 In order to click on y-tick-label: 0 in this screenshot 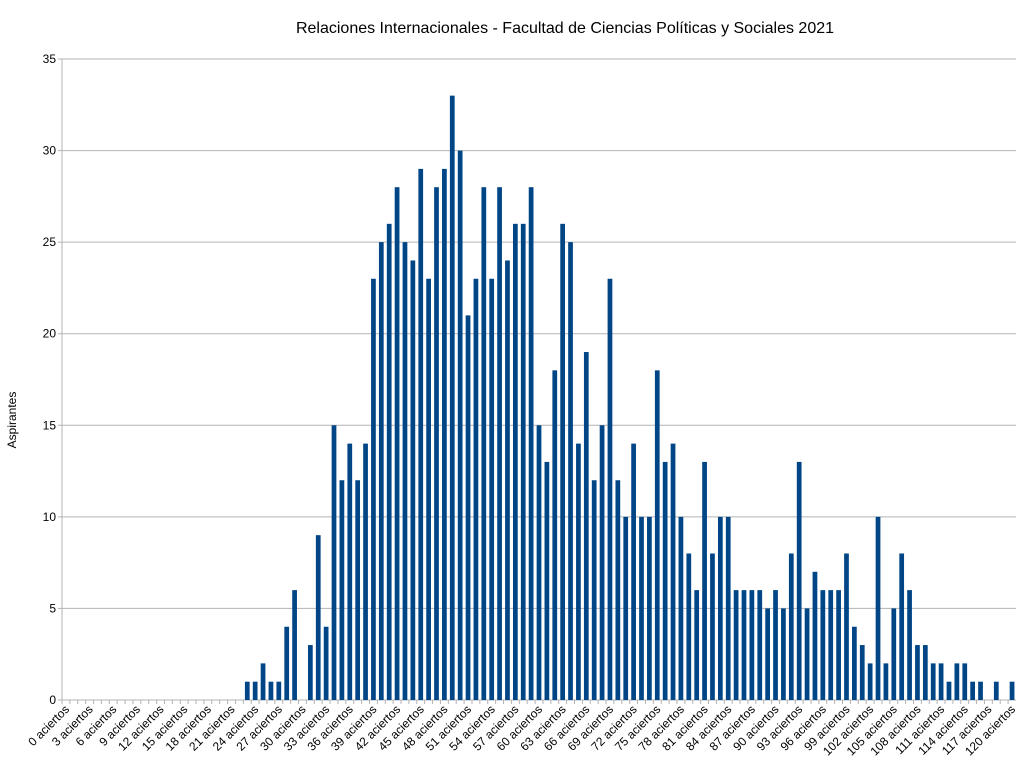, I will do `click(52, 700)`.